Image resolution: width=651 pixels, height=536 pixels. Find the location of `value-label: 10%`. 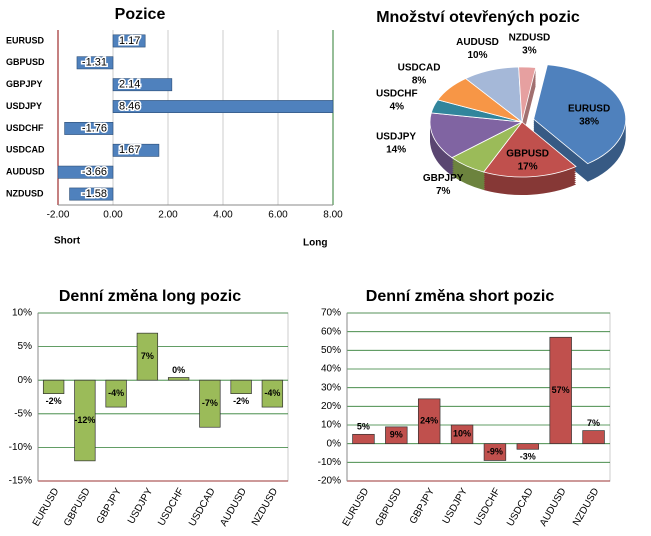

value-label: 10% is located at coordinates (462, 434).